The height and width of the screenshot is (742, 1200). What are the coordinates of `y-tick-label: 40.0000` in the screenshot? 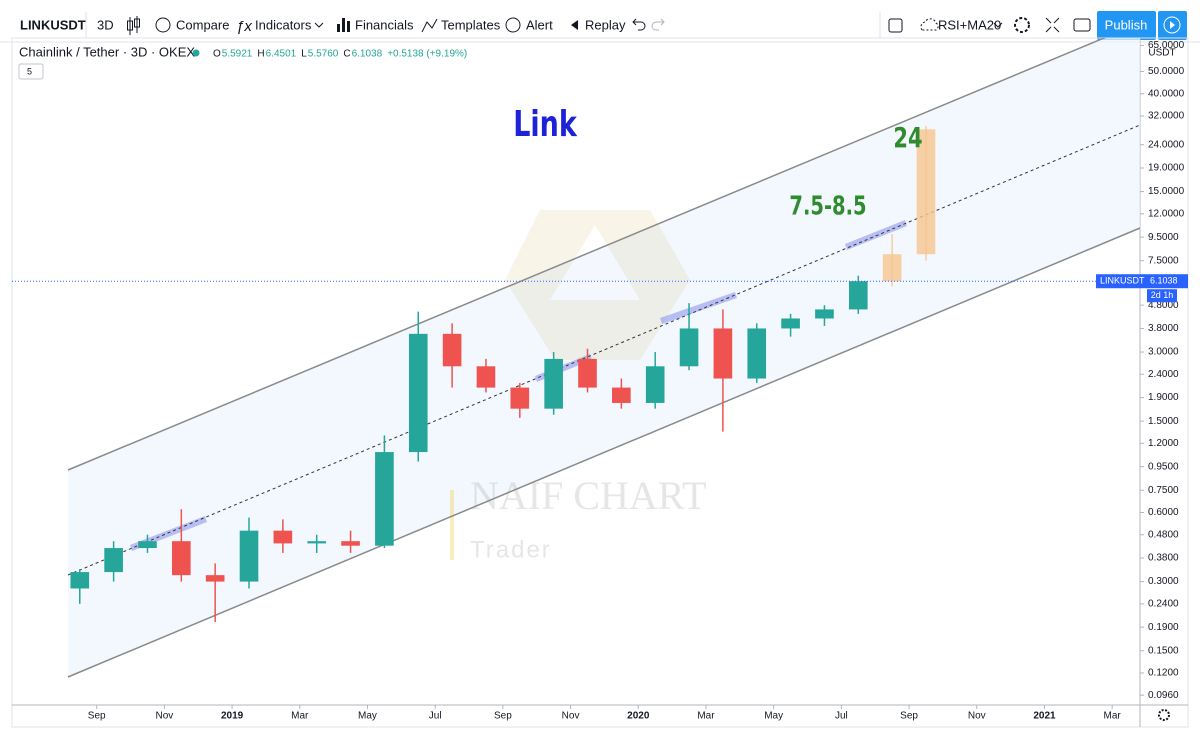 It's located at (1166, 93).